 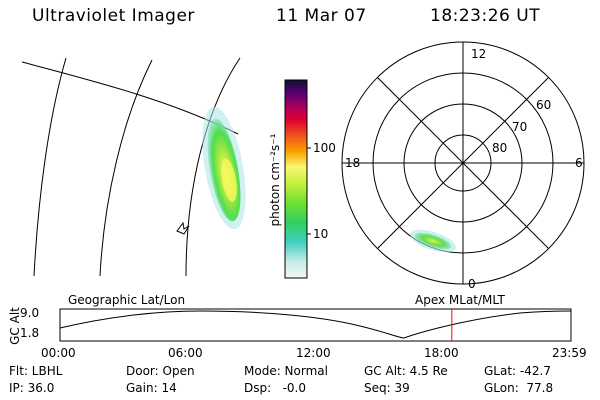 I want to click on observation-date: 11 Mar 07, so click(x=321, y=16).